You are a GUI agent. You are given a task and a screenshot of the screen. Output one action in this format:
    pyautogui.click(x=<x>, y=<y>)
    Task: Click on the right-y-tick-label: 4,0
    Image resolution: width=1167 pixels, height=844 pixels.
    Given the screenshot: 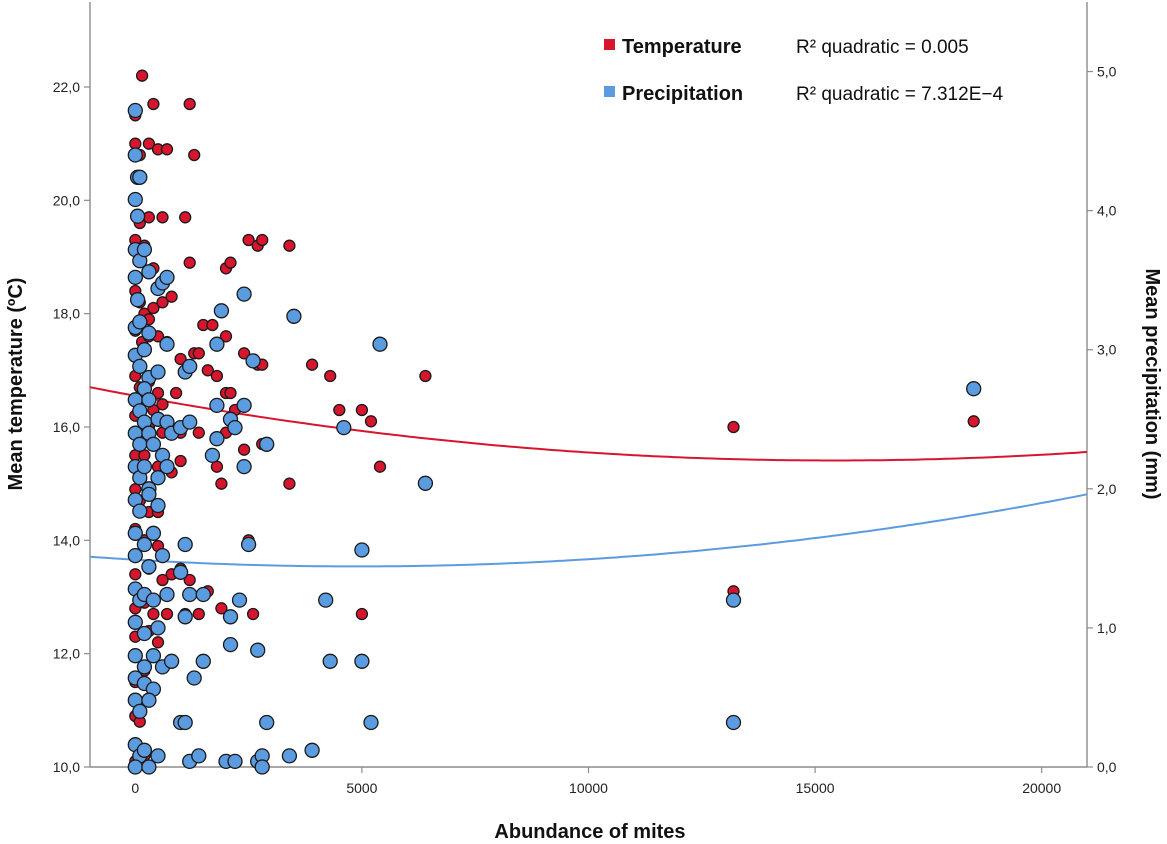 What is the action you would take?
    pyautogui.click(x=1107, y=211)
    